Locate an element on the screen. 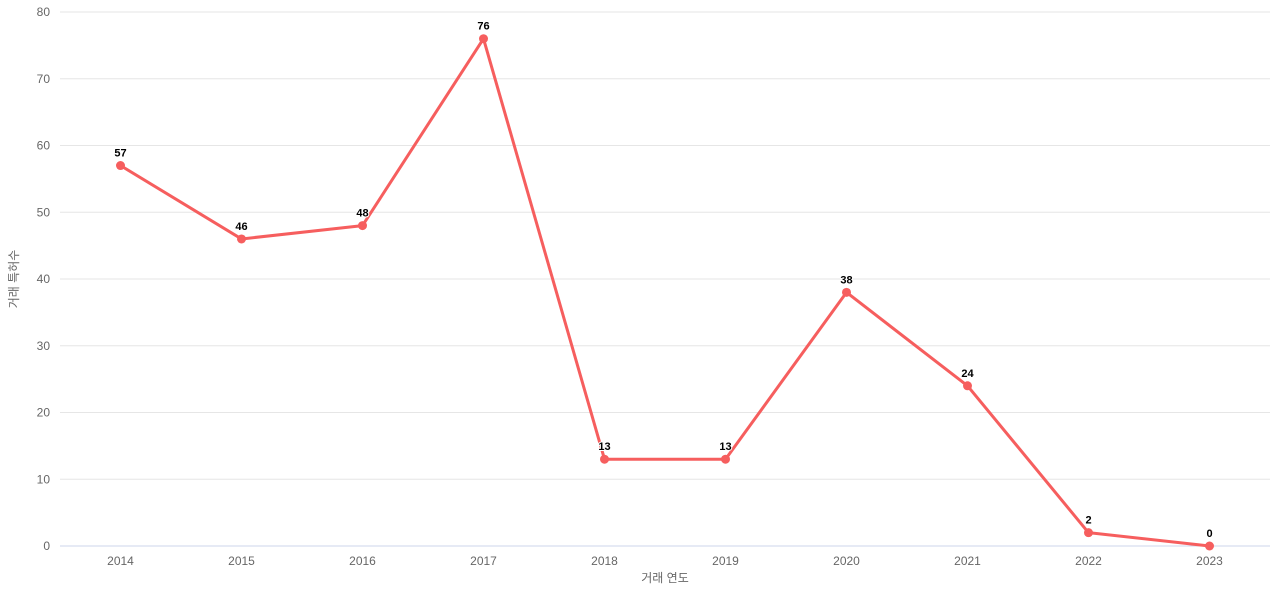 The width and height of the screenshot is (1280, 600). data-label: 2 is located at coordinates (1088, 521).